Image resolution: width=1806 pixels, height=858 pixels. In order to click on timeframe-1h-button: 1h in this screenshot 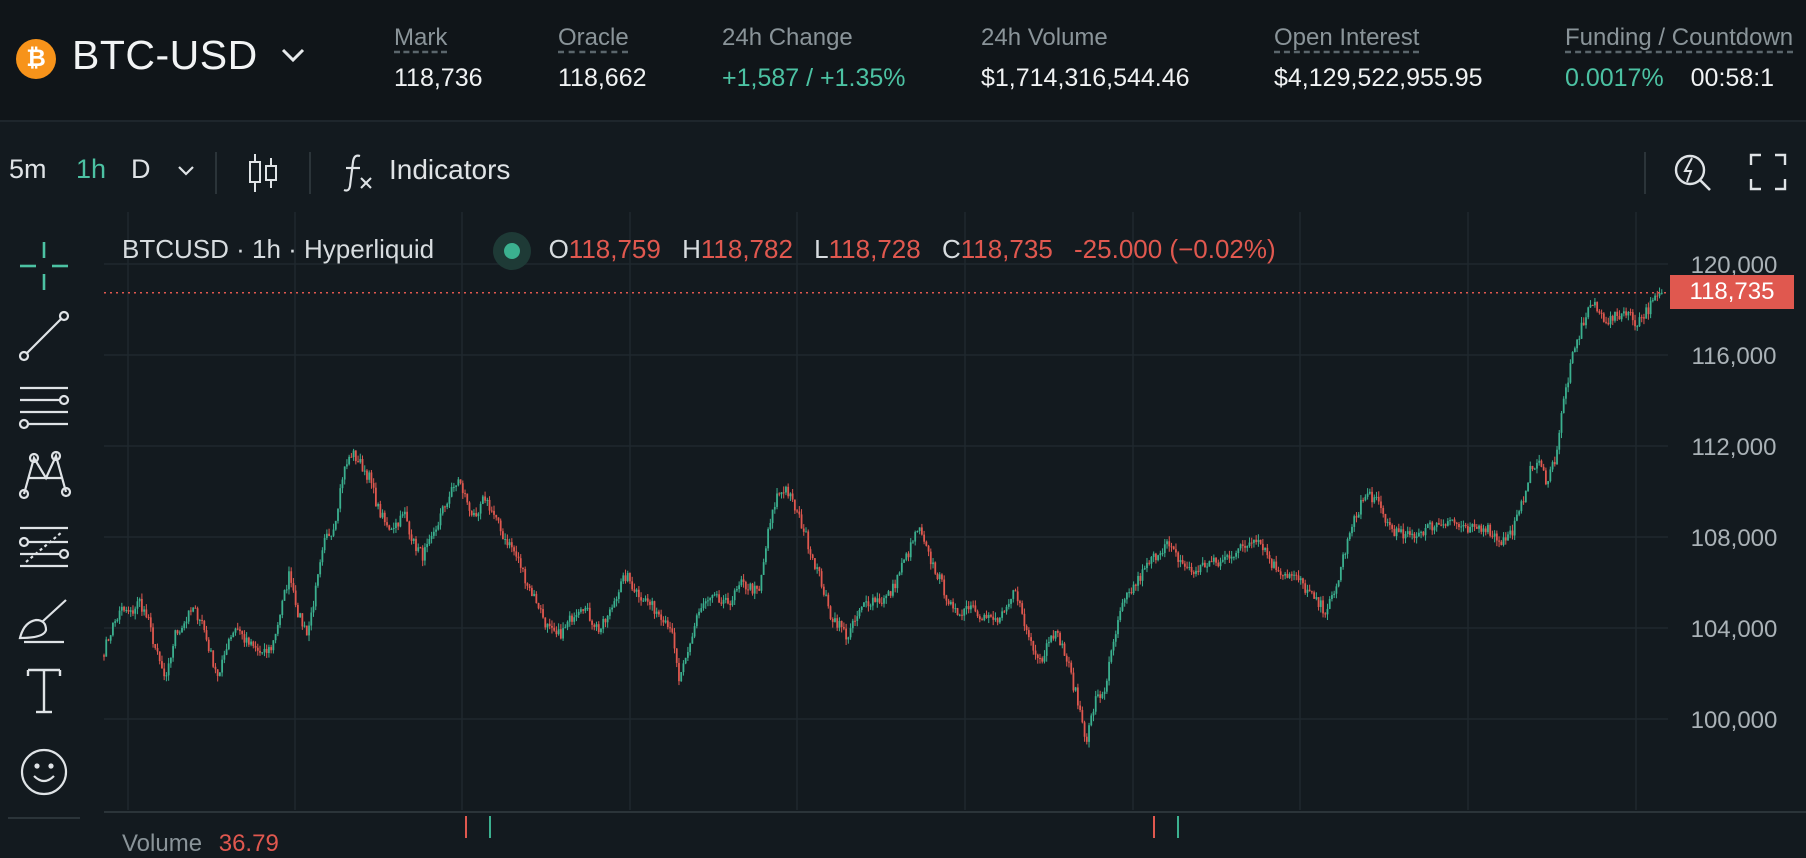, I will do `click(91, 169)`.